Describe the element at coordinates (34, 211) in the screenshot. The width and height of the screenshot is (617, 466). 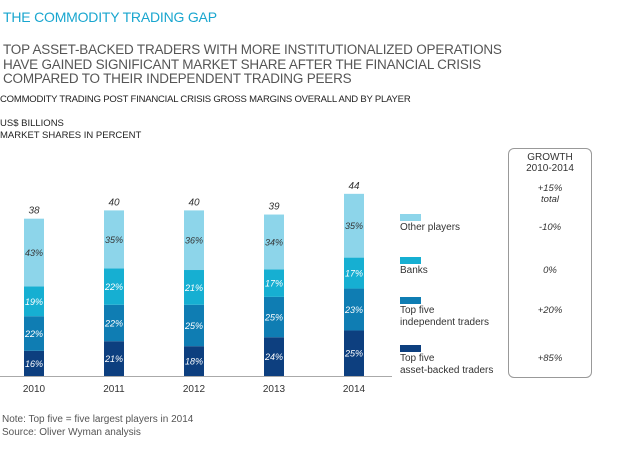
I see `total-label: 38` at that location.